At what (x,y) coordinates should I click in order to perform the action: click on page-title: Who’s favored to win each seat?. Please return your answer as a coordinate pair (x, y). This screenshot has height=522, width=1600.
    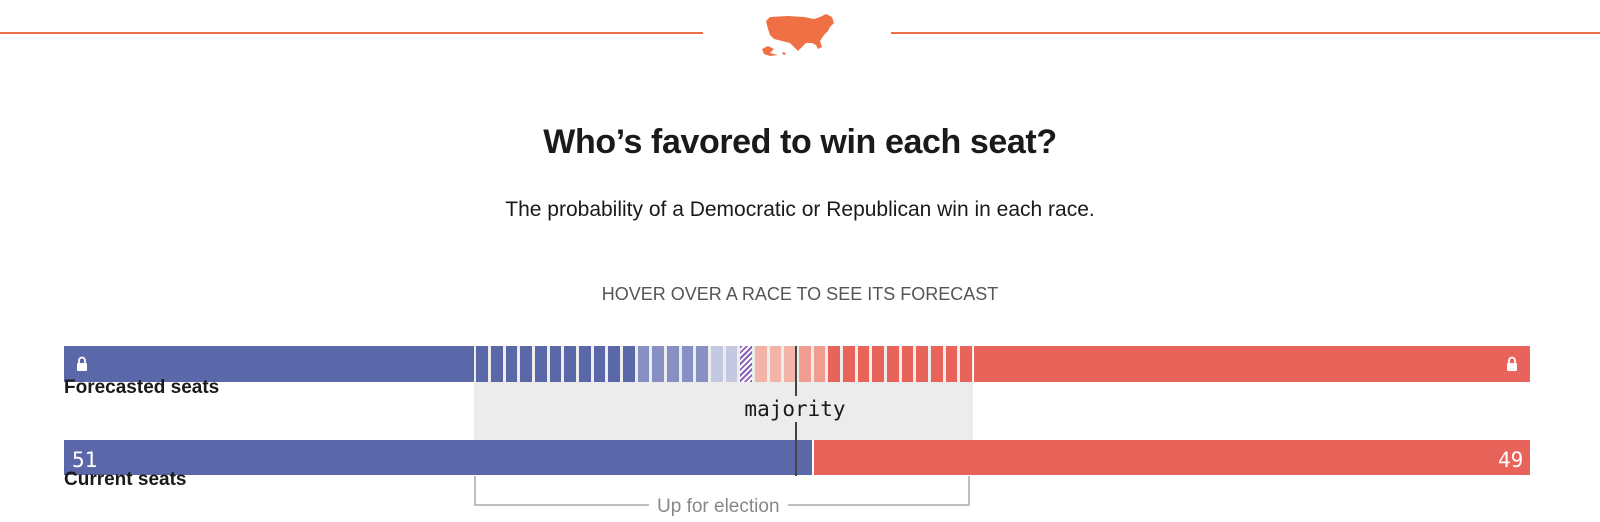
    Looking at the image, I should click on (800, 142).